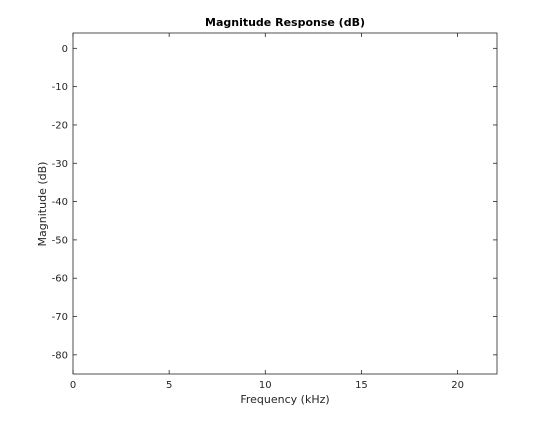 Image resolution: width=560 pixels, height=424 pixels. What do you see at coordinates (60, 317) in the screenshot?
I see `y-tick-label: -70` at bounding box center [60, 317].